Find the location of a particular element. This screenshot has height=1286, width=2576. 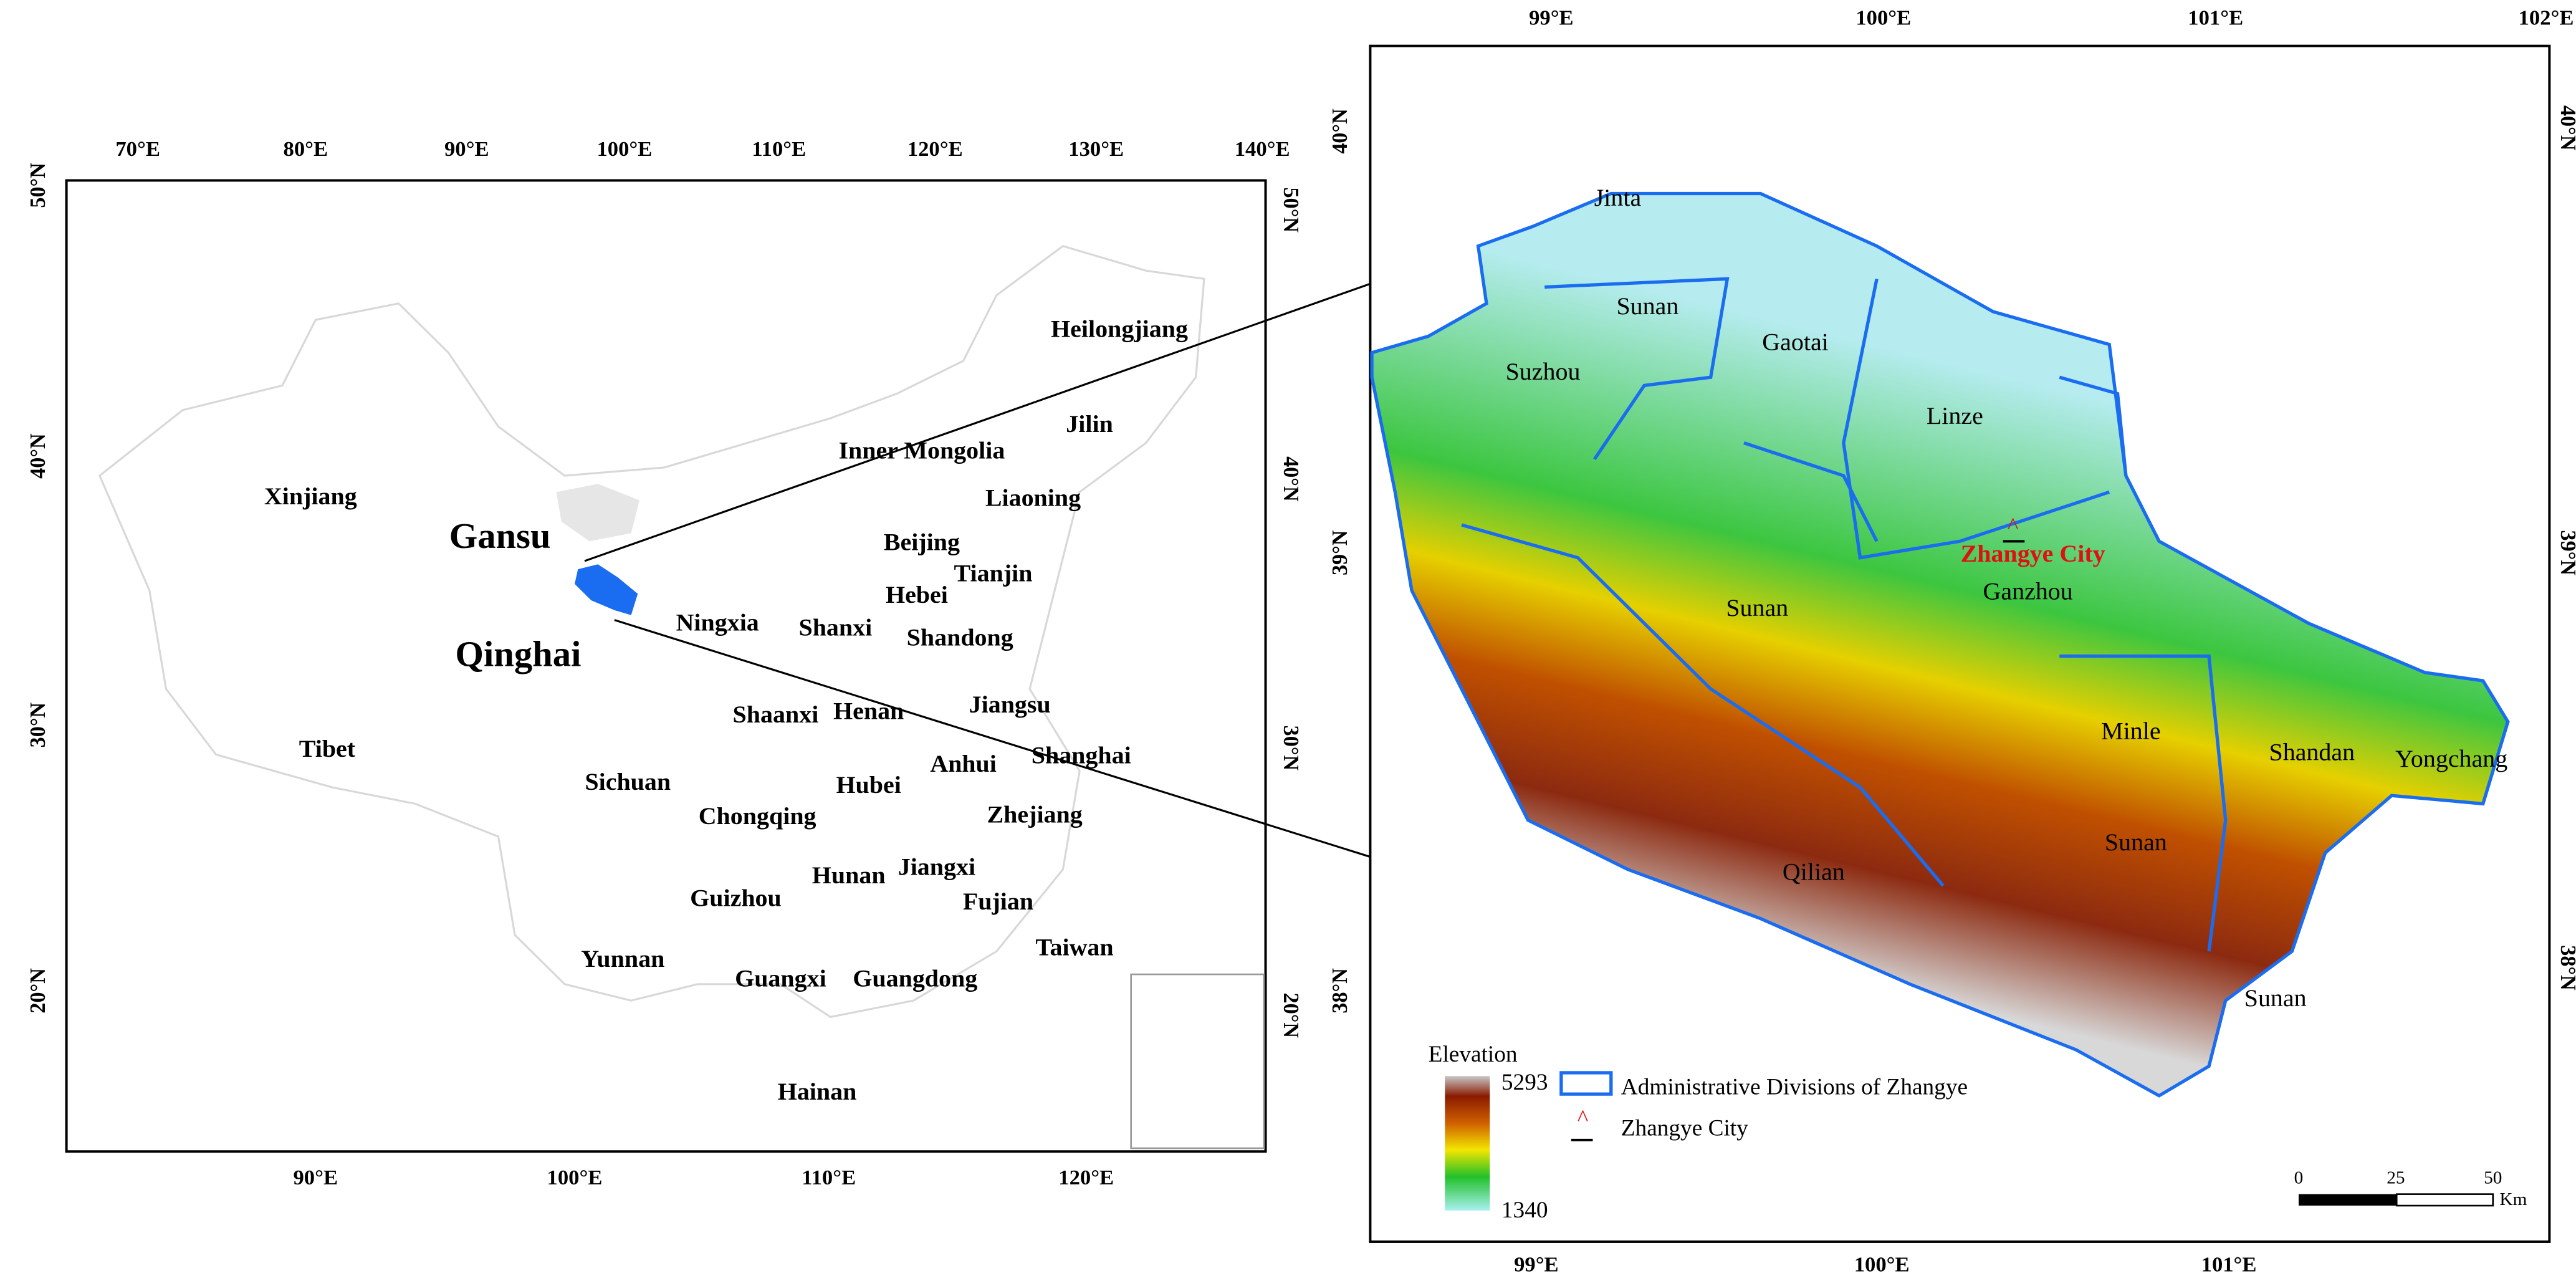

province-label: Fujian is located at coordinates (998, 902).